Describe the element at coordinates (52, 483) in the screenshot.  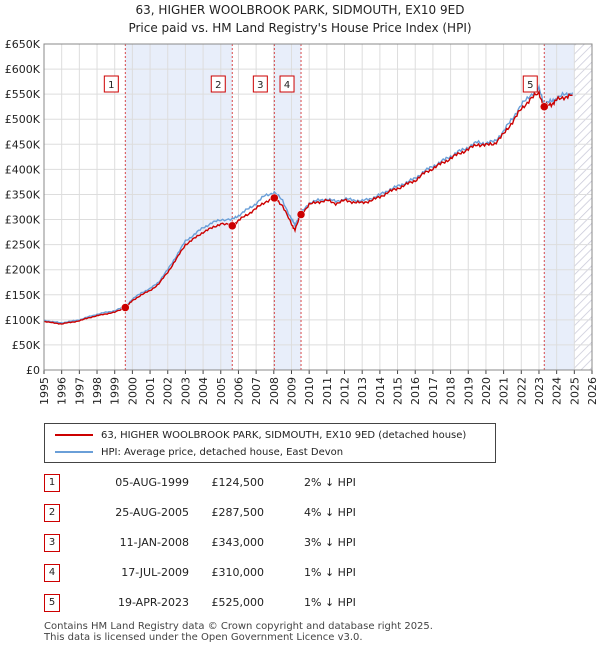
I see `transaction-number: 1` at that location.